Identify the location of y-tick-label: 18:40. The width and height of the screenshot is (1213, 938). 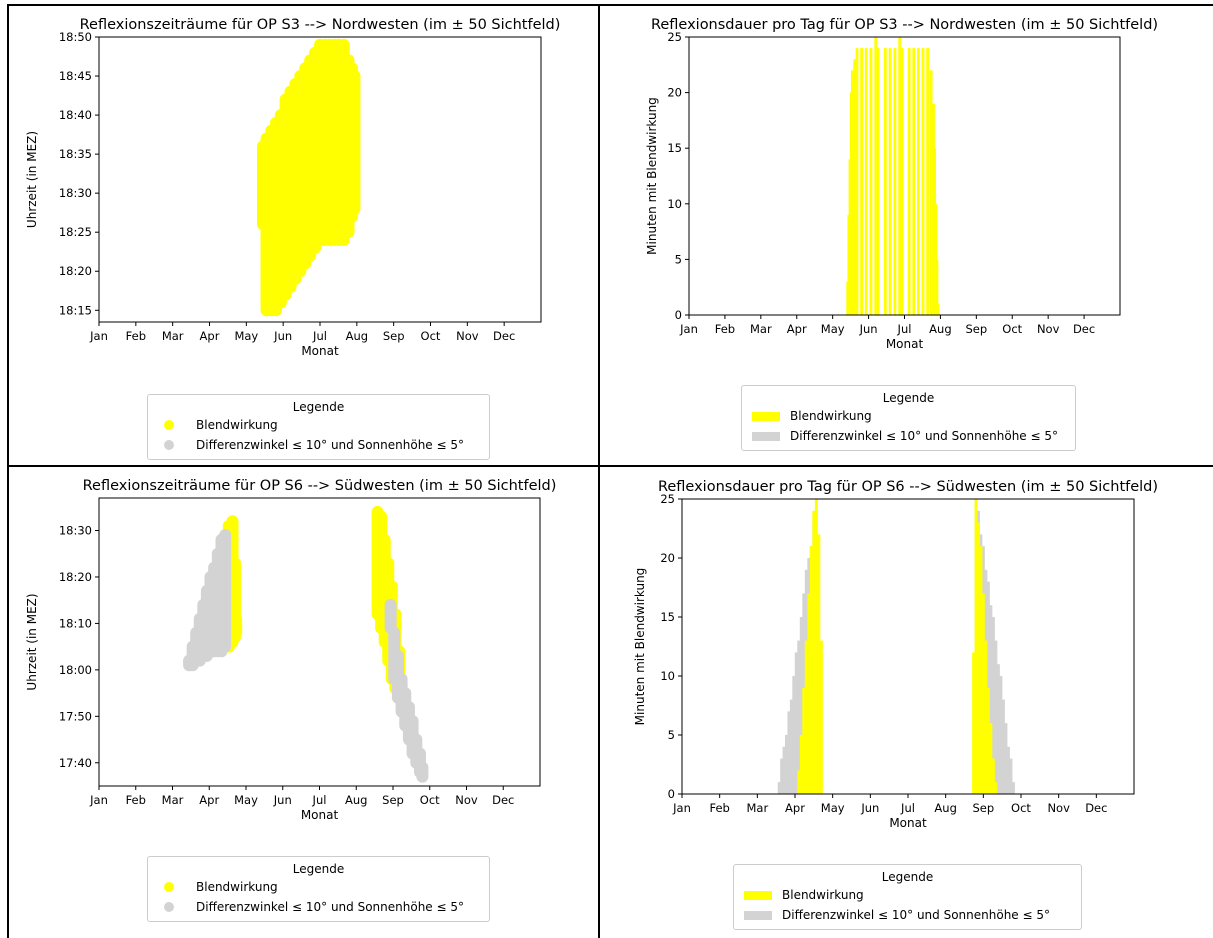
(75, 115).